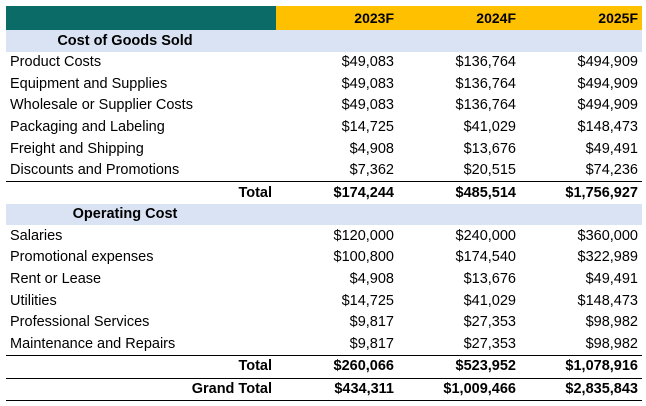 This screenshot has height=406, width=646. What do you see at coordinates (581, 389) in the screenshot?
I see `grand-total-value: $2,835,843` at bounding box center [581, 389].